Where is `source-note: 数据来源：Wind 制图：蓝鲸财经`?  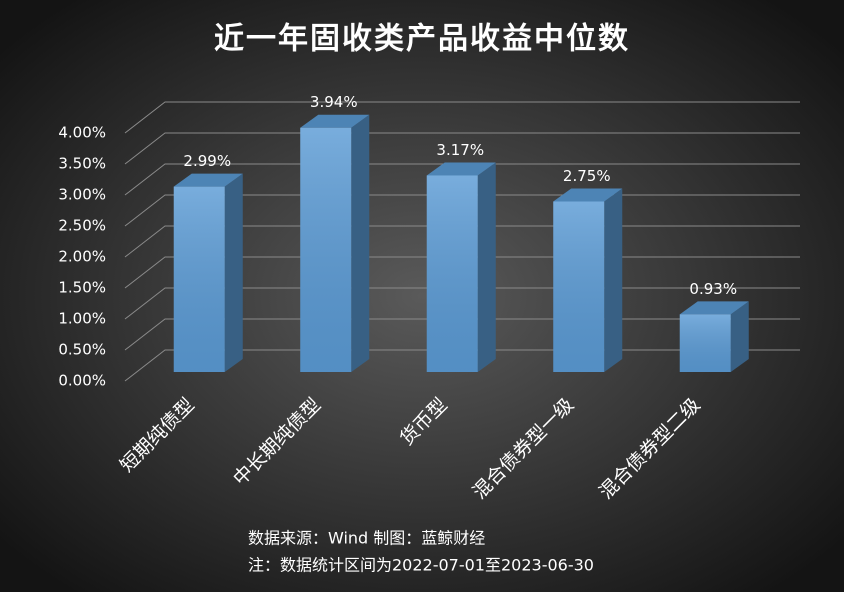
source-note: 数据来源：Wind 制图：蓝鲸财经 is located at coordinates (366, 538).